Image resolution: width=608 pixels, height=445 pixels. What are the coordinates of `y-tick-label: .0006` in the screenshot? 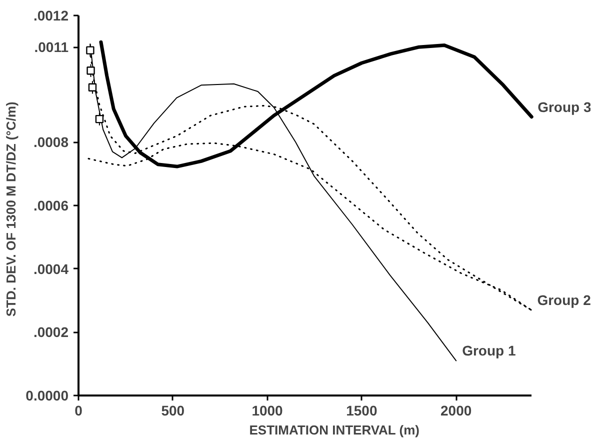 It's located at (51, 206).